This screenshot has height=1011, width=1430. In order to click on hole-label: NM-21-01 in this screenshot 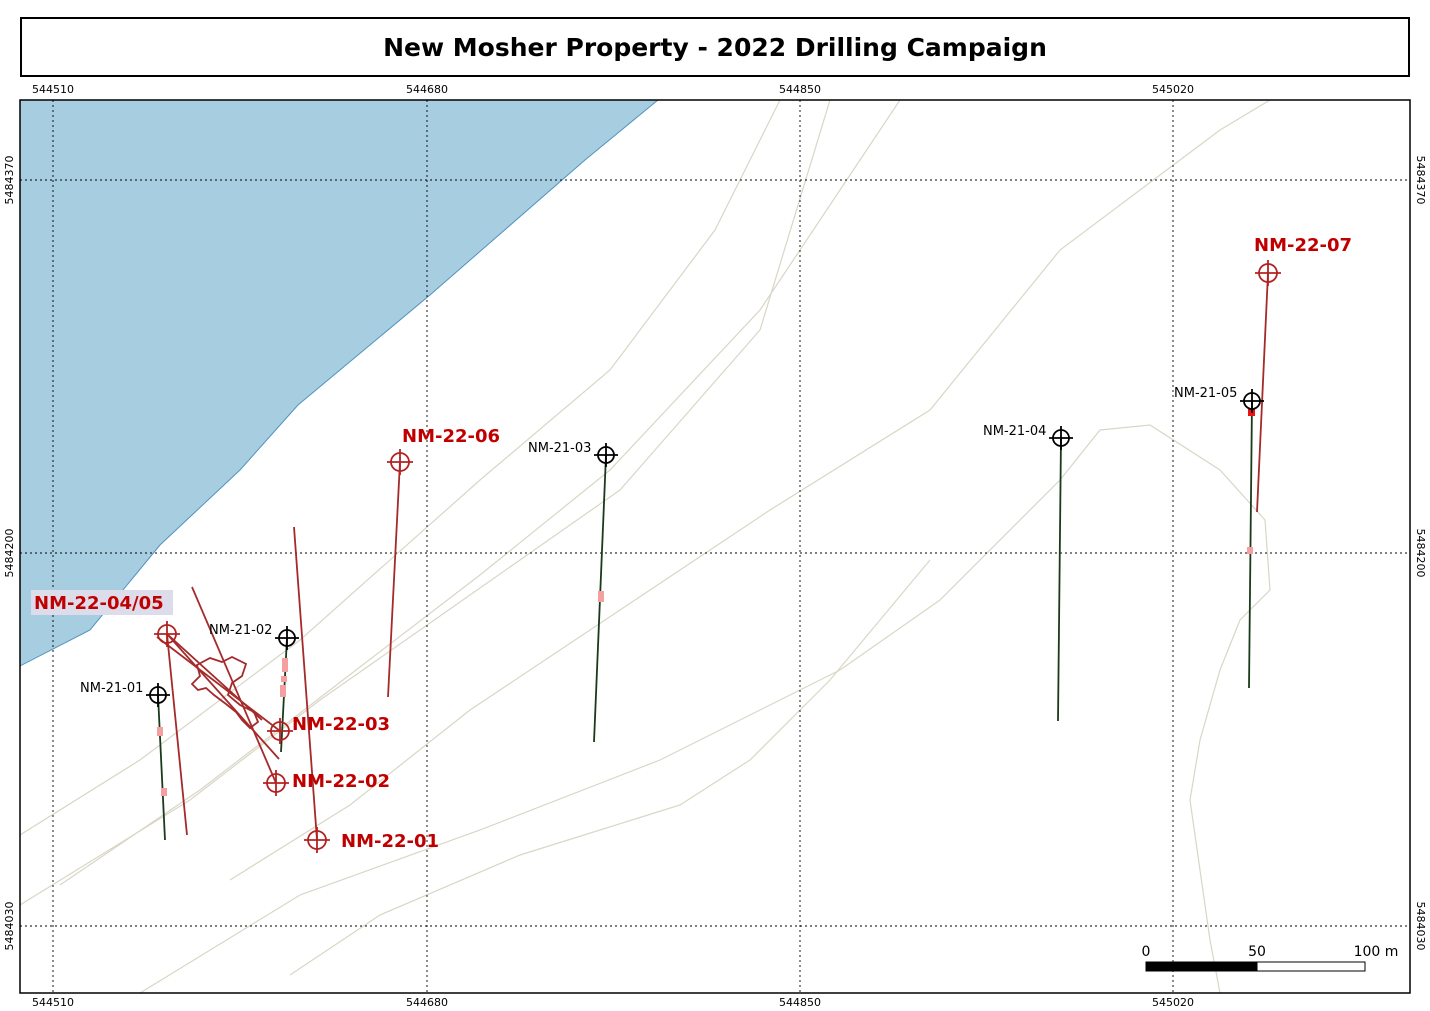, I will do `click(111, 688)`.